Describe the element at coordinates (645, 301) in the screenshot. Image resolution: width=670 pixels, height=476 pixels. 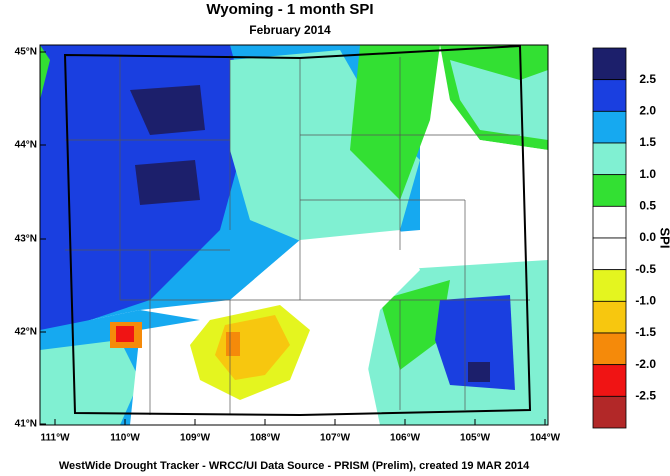
I see `legend-label: -1.0` at that location.